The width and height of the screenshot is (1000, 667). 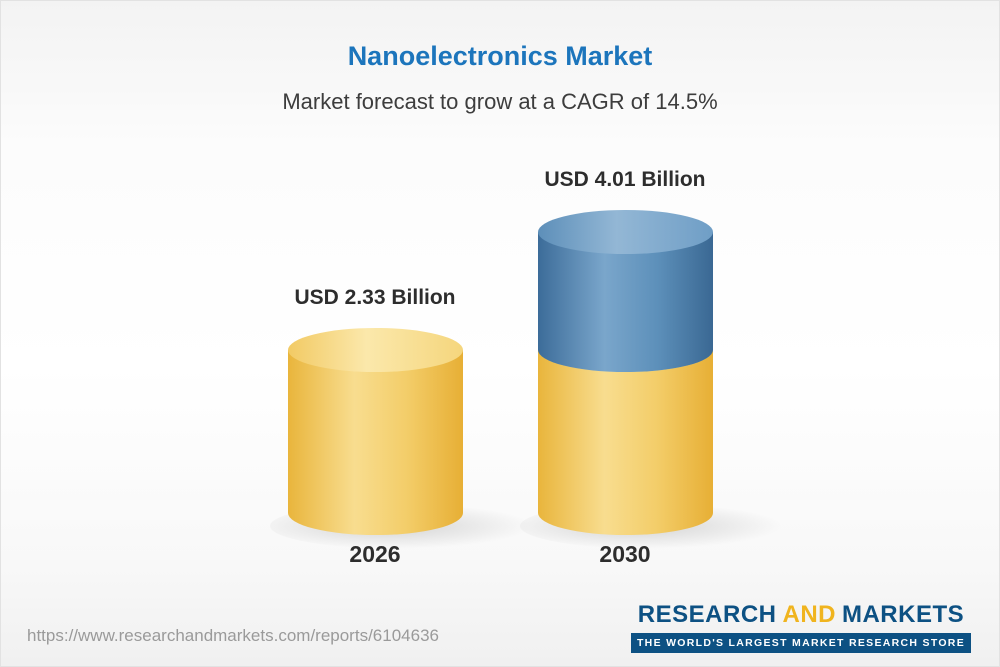 I want to click on bar-segment-blue, so click(x=625, y=291).